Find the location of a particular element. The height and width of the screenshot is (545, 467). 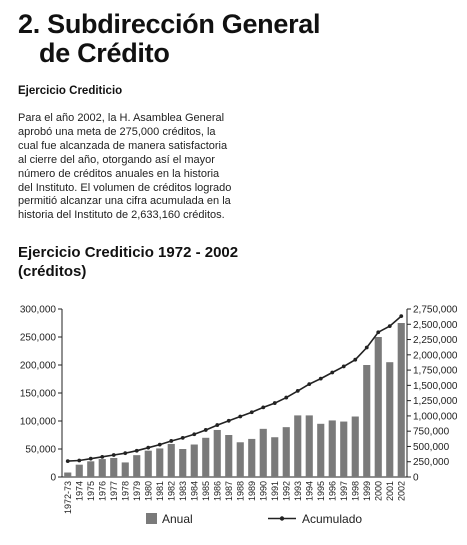

x-tick-label: 1995 is located at coordinates (321, 491).